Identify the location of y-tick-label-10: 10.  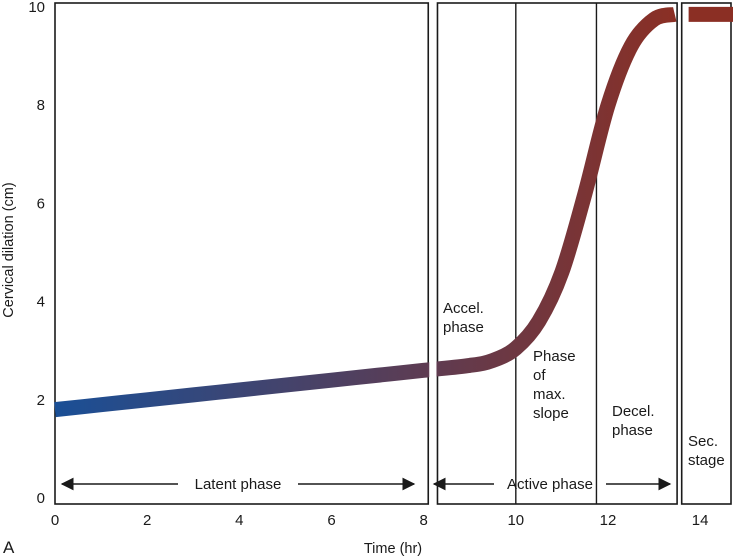
(36, 8).